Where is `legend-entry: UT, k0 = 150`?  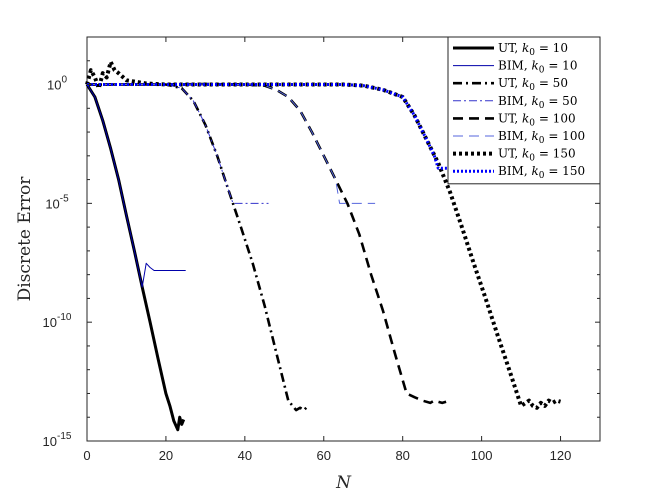
legend-entry: UT, k0 = 150 is located at coordinates (537, 155).